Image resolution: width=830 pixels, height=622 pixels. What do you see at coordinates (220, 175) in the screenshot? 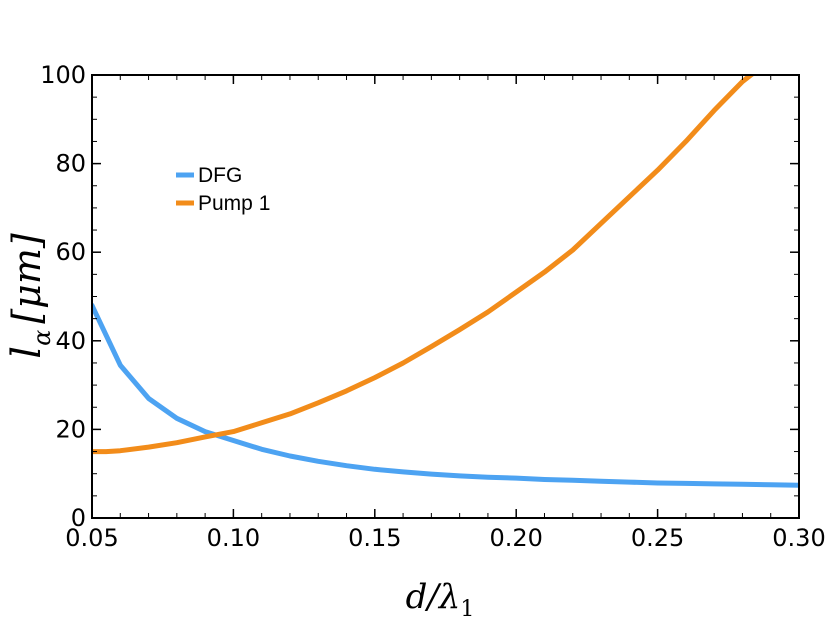
I see `legend-label-dfg: DFG` at bounding box center [220, 175].